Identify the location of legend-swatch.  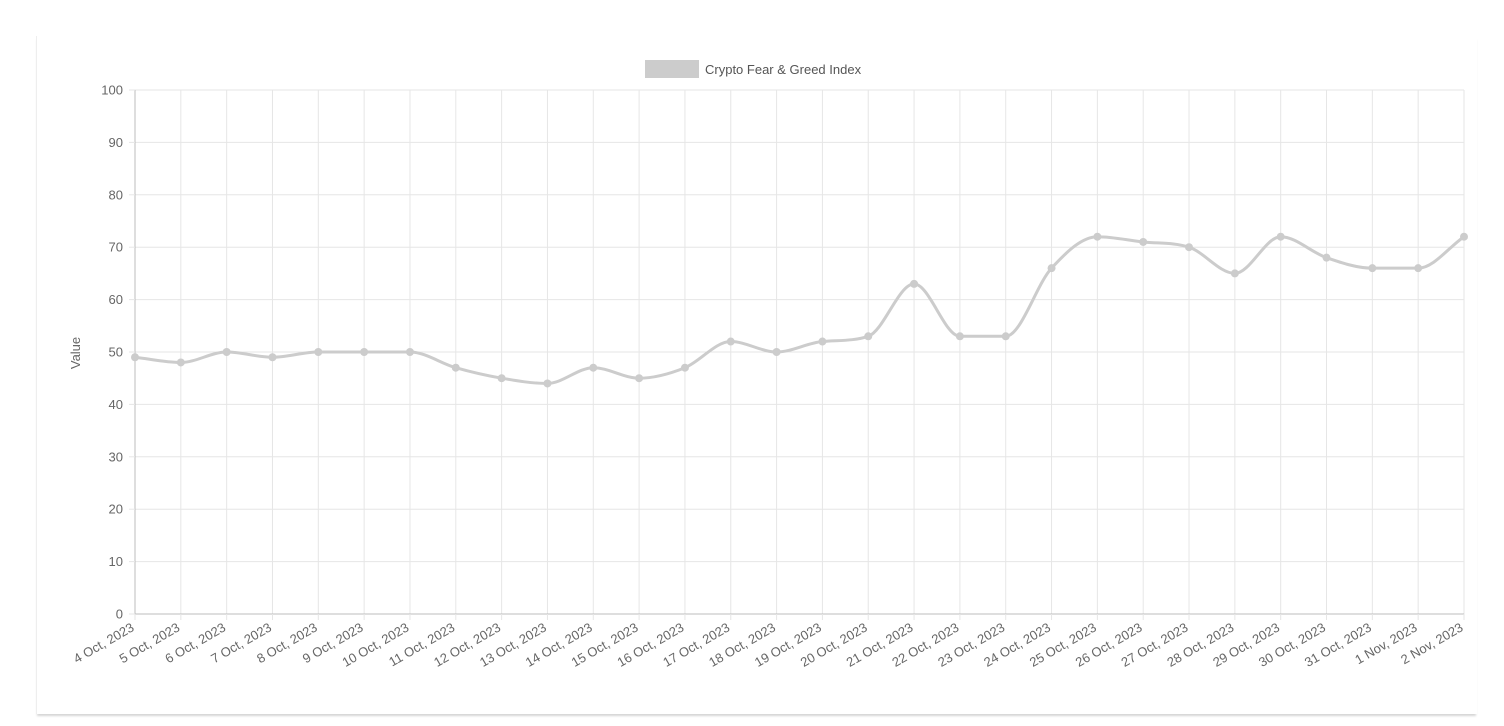
(672, 69).